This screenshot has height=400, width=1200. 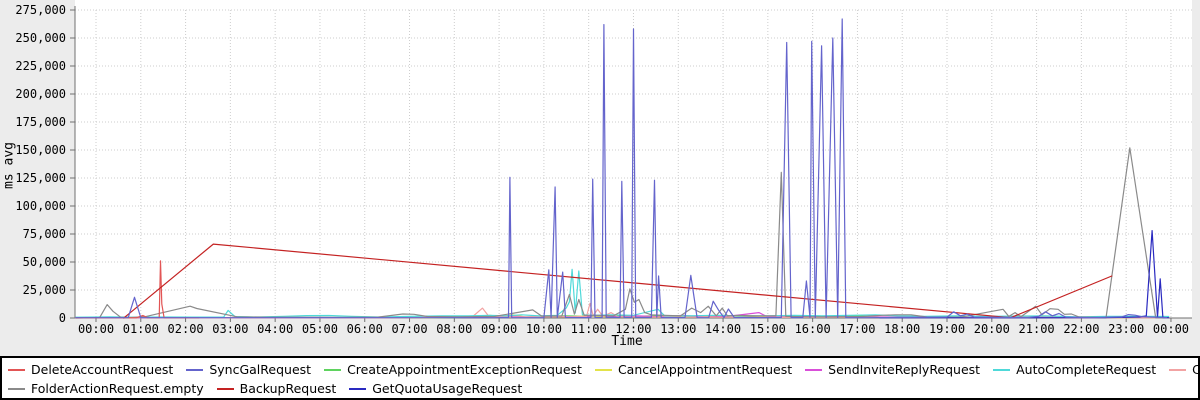 I want to click on legend-label: SyncGalRequest, so click(x=260, y=369).